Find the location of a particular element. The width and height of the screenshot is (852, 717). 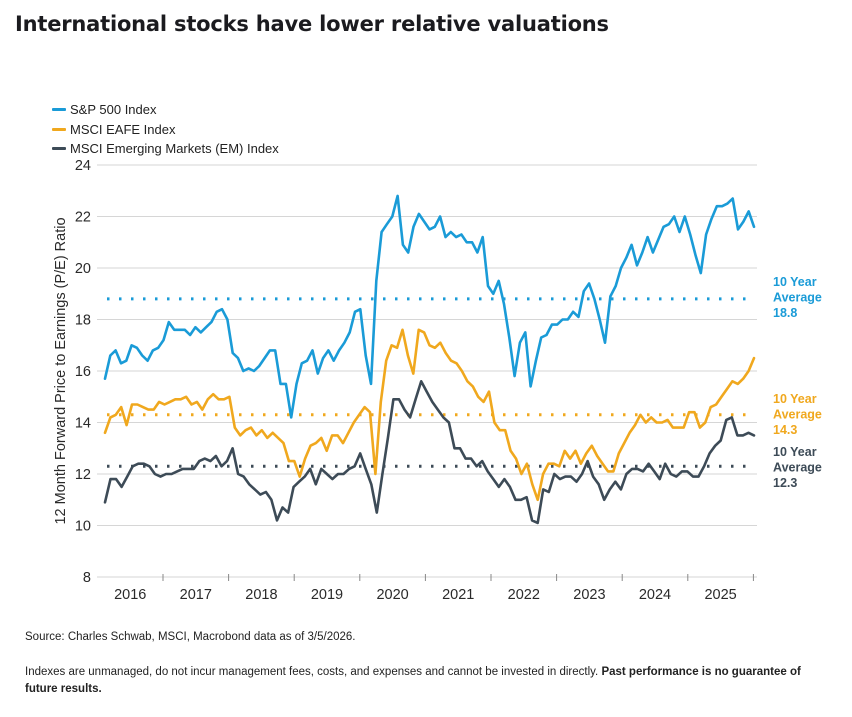

x-tick-label: 2021 is located at coordinates (458, 595).